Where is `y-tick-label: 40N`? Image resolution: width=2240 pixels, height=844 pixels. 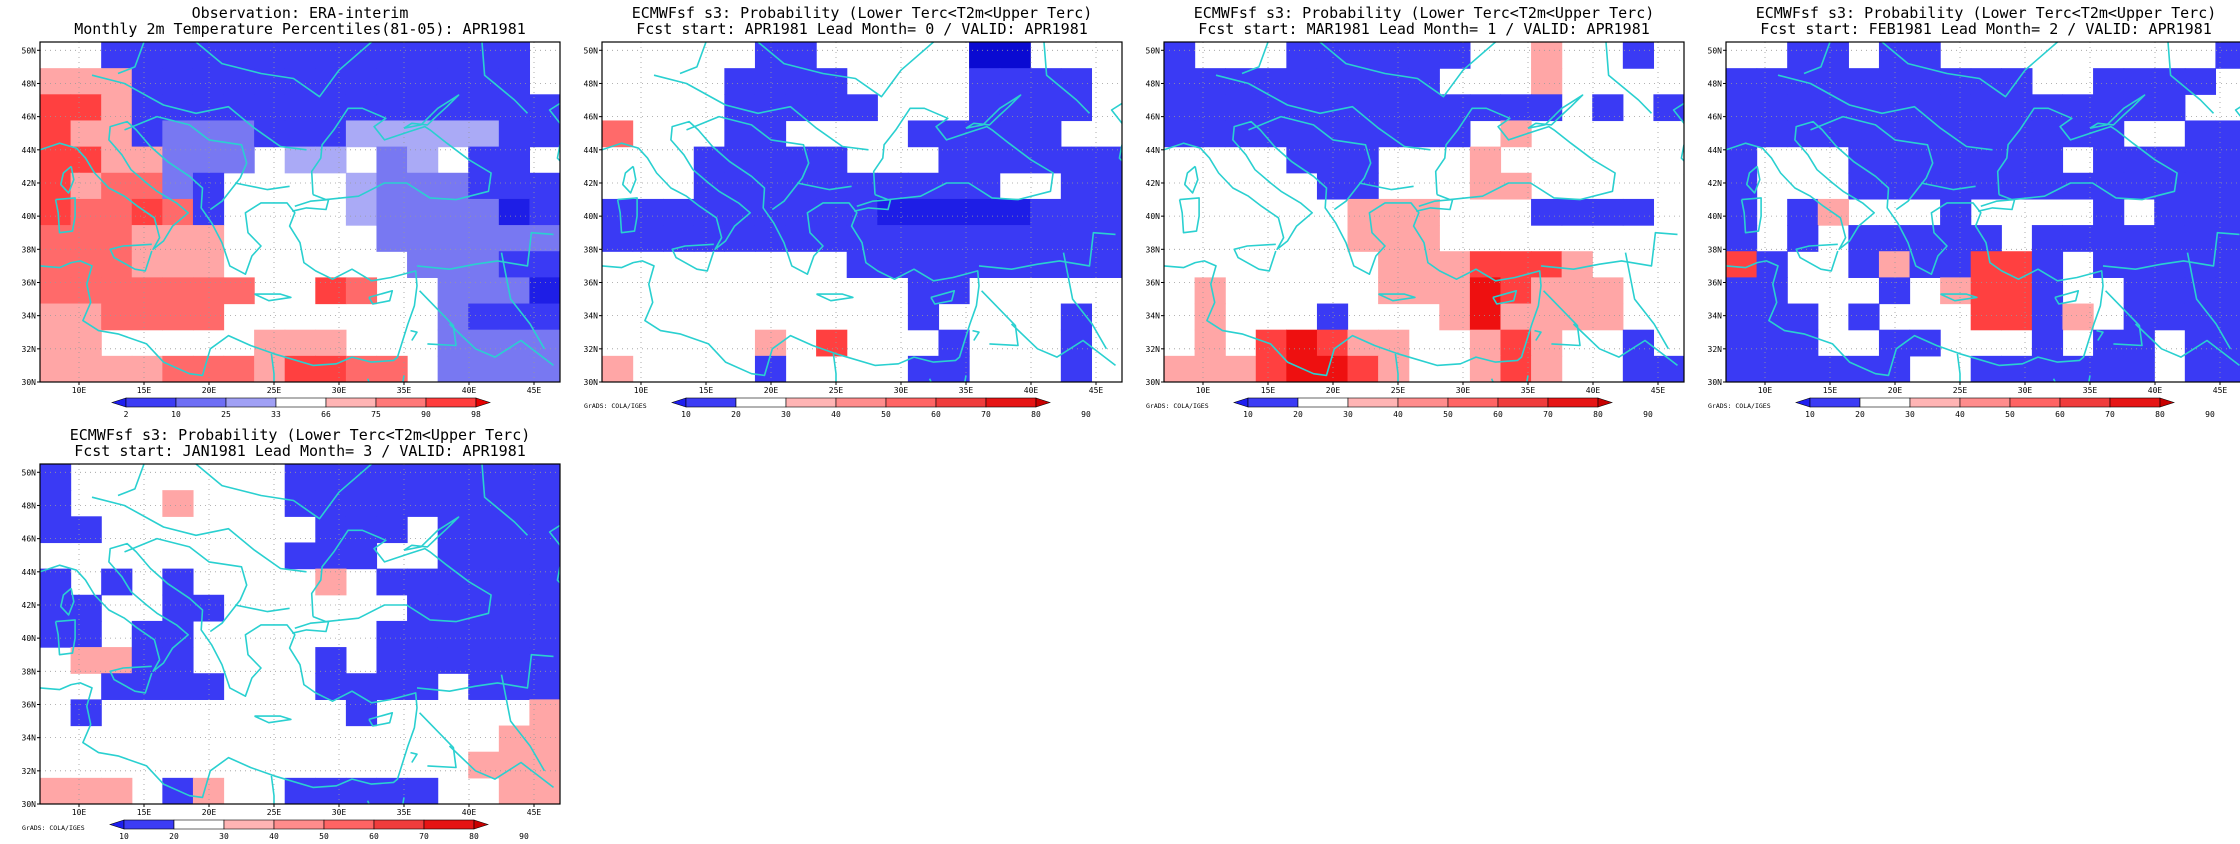 y-tick-label: 40N is located at coordinates (29, 638).